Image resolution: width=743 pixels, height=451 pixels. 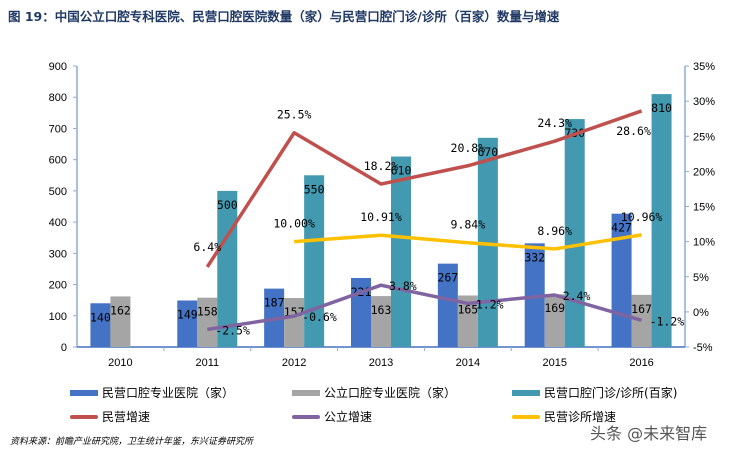 I want to click on legend-item-clinic-growth: 民营诊所增速, so click(x=564, y=416).